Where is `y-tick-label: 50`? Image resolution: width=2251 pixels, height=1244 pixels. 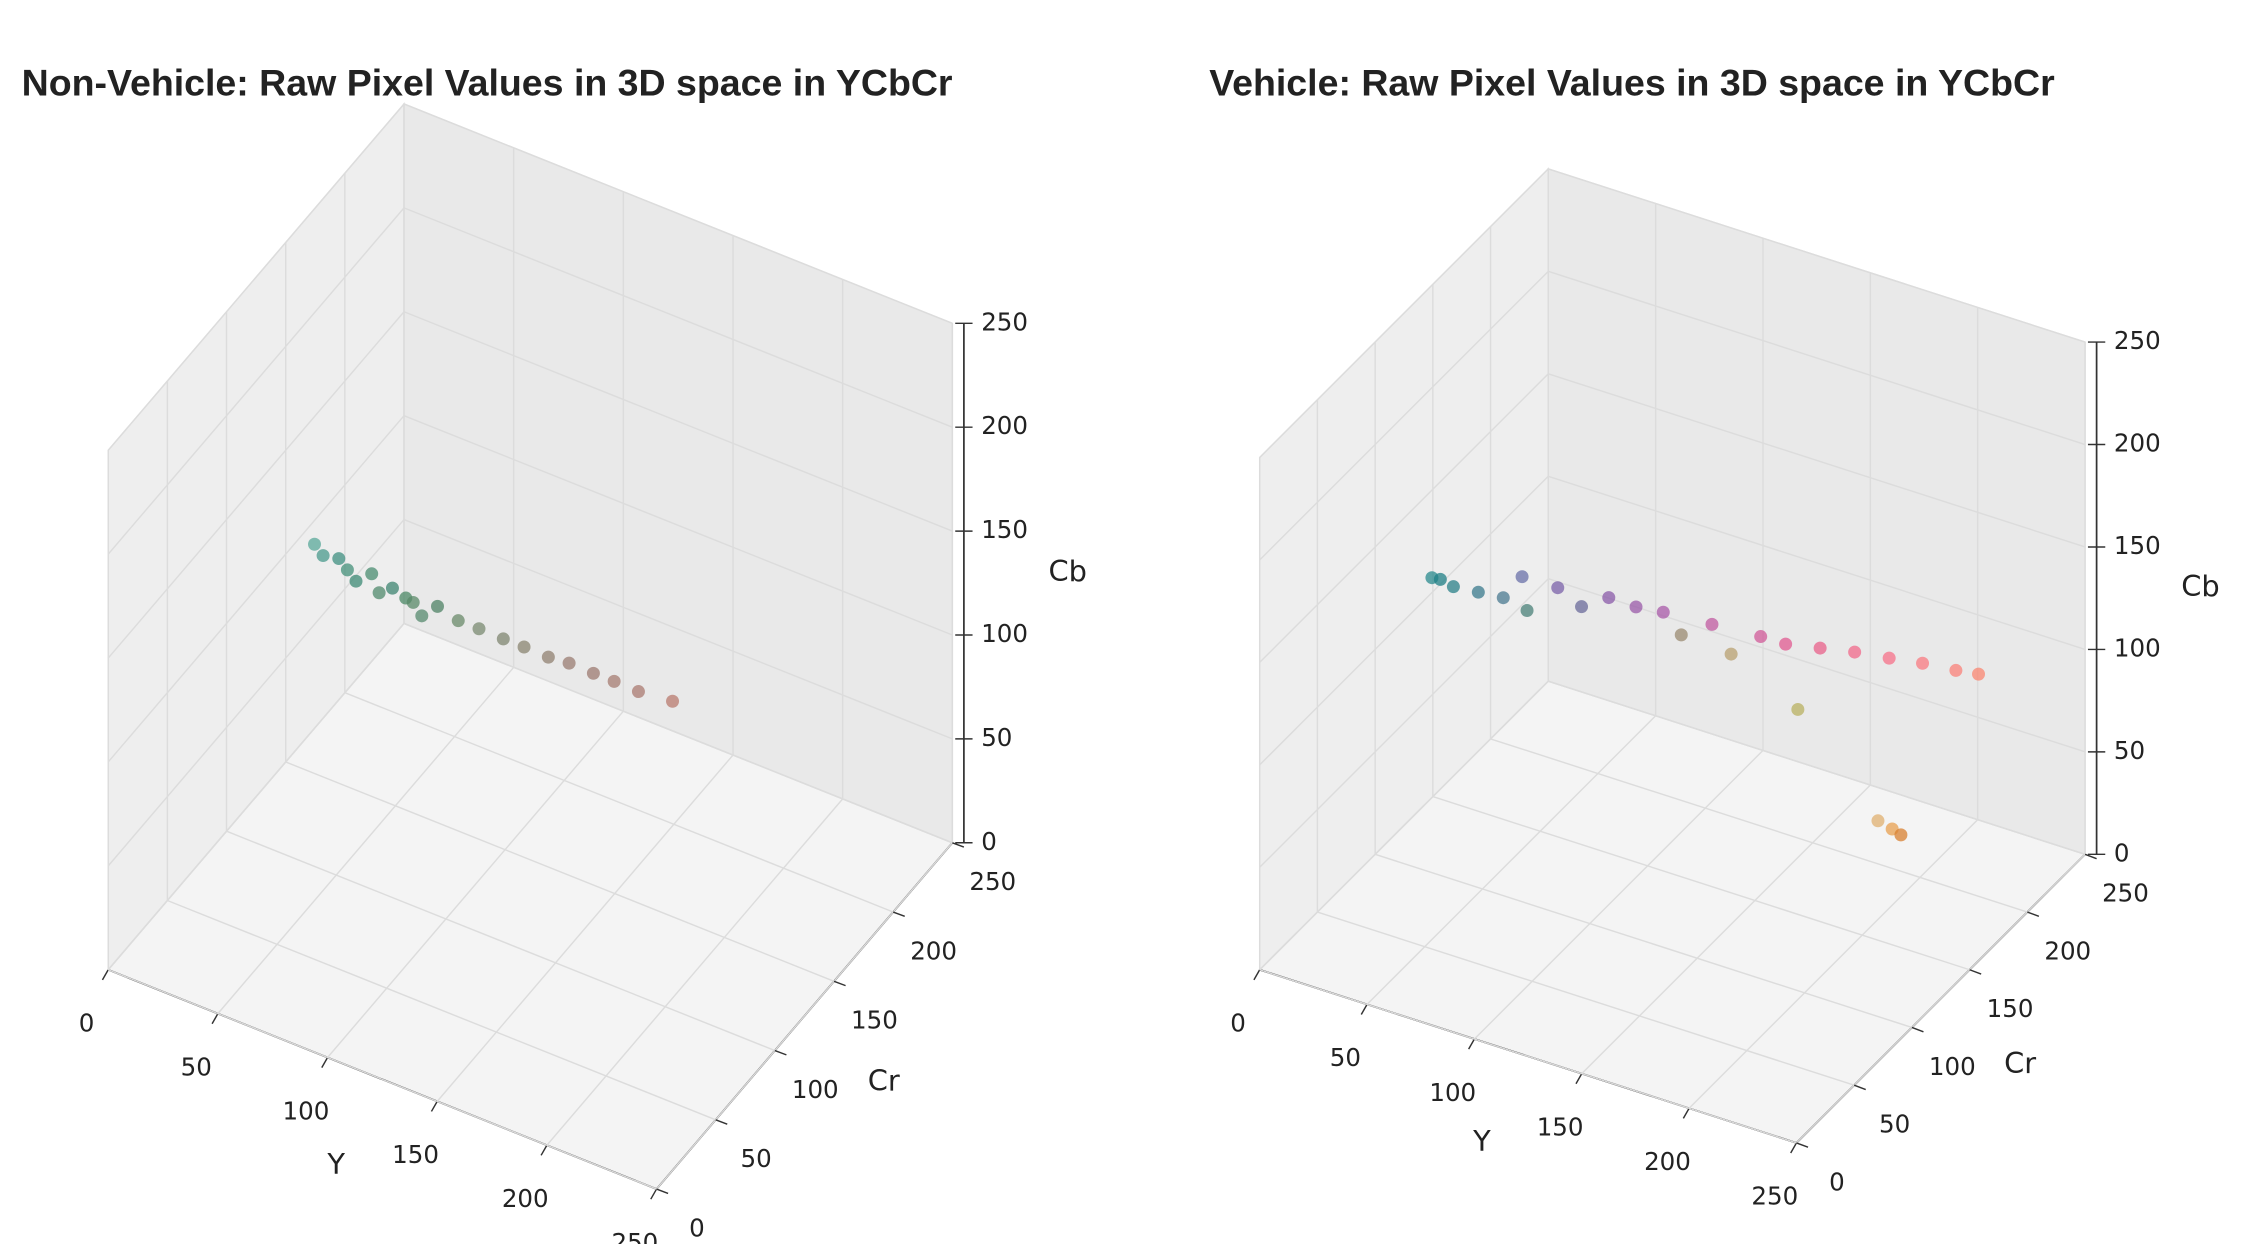 y-tick-label: 50 is located at coordinates (756, 1158).